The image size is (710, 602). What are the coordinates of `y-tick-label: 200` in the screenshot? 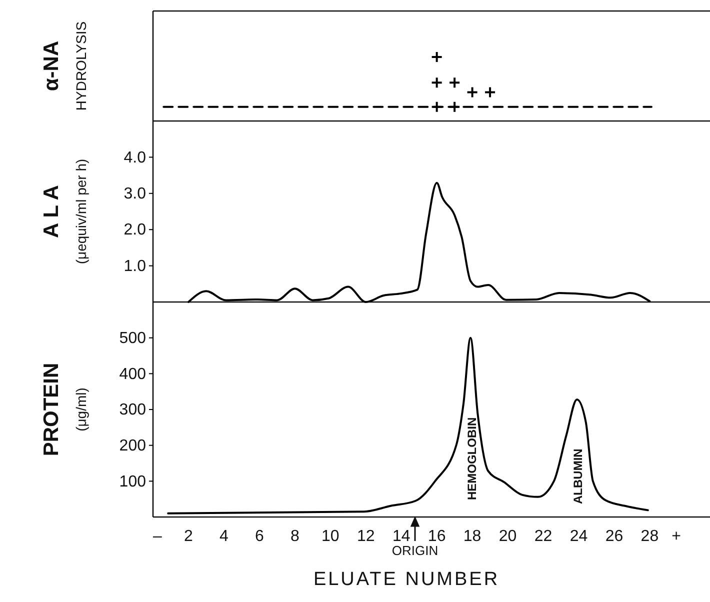 It's located at (132, 445).